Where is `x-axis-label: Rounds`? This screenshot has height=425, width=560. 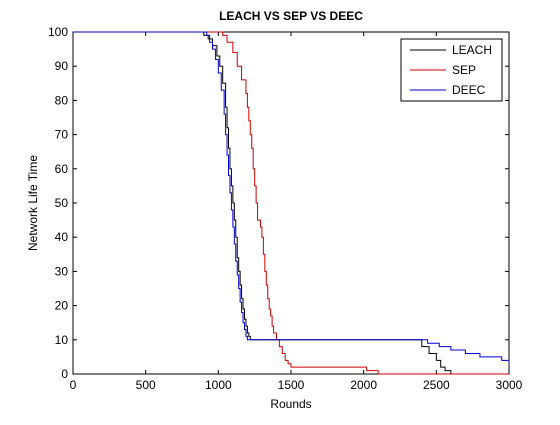 x-axis-label: Rounds is located at coordinates (290, 404).